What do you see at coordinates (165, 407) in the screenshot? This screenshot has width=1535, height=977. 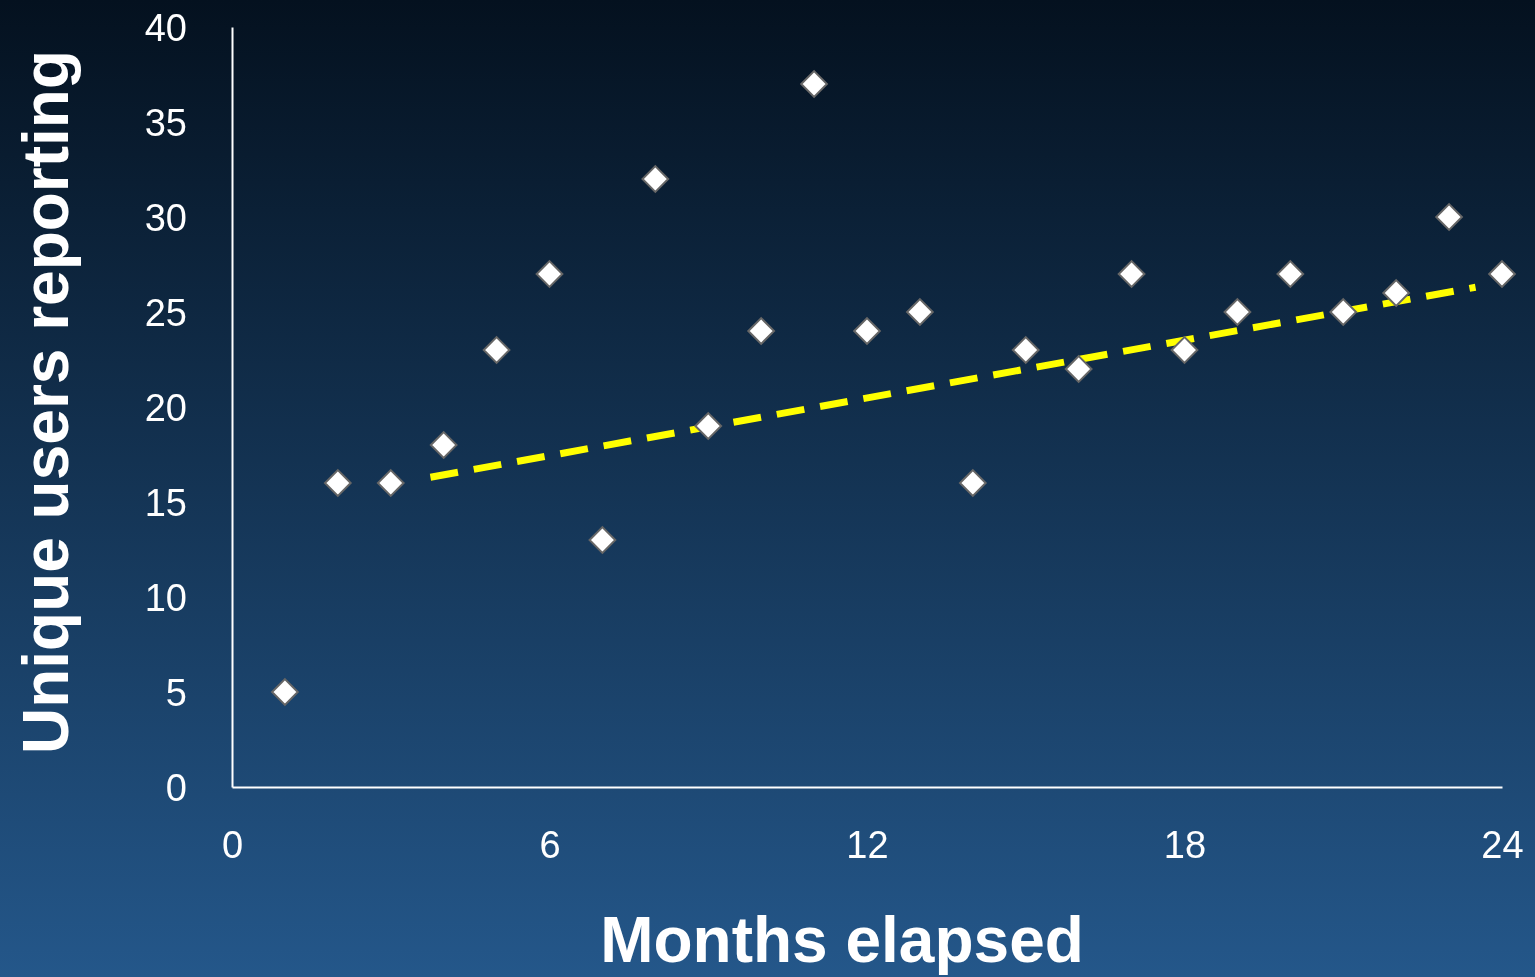 I see `y-tick-label: 20` at bounding box center [165, 407].